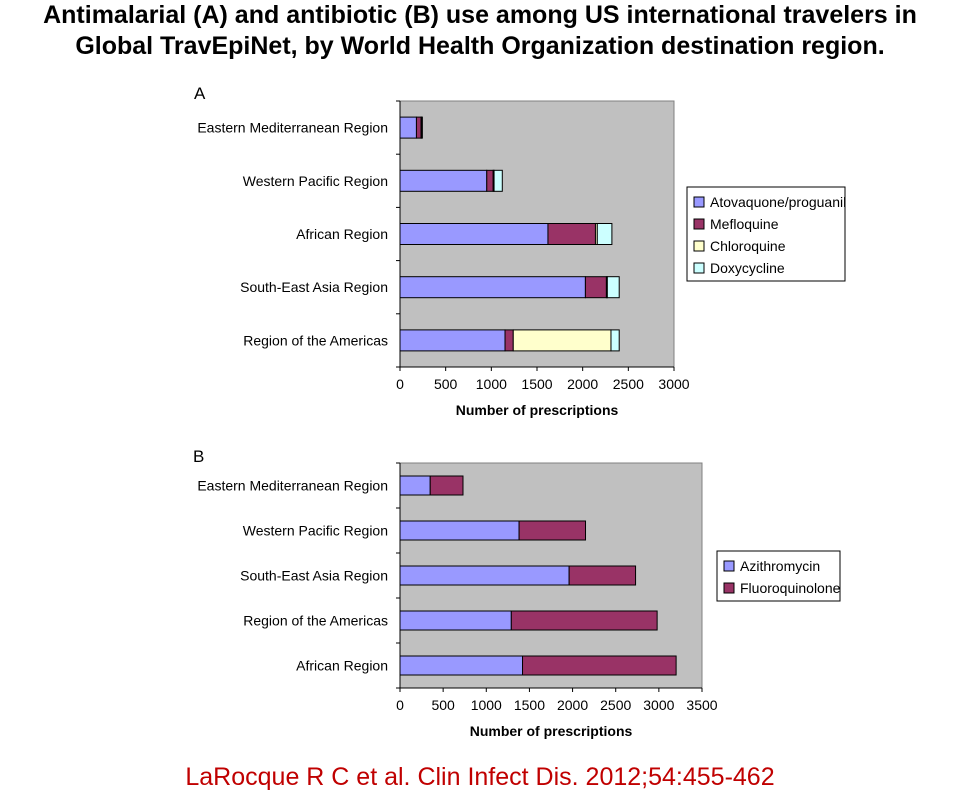 This screenshot has width=960, height=792. Describe the element at coordinates (658, 705) in the screenshot. I see `b-x-tick-label: 3000` at that location.